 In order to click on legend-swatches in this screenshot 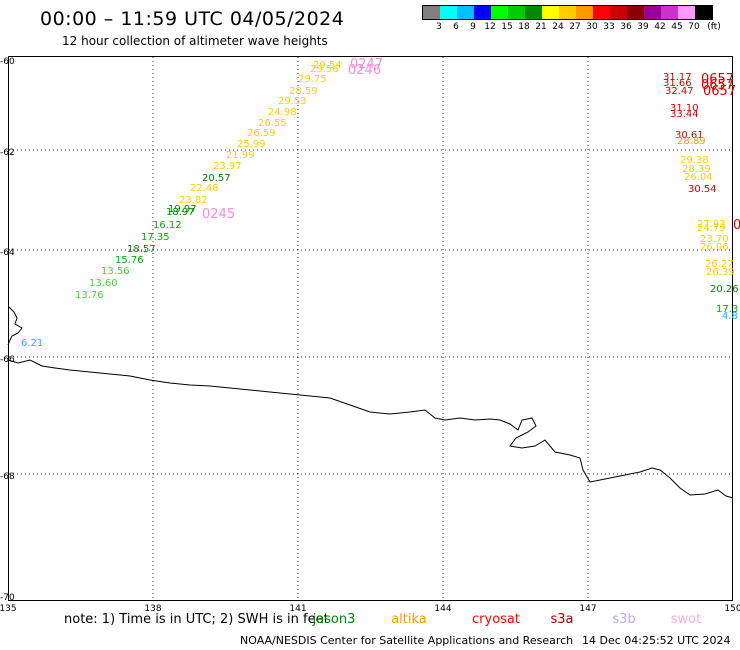, I will do `click(567, 12)`.